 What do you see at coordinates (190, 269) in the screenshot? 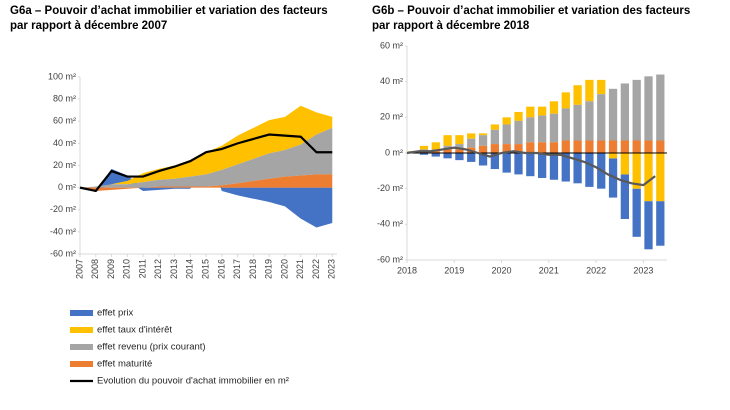
I see `x-tick-label: 2014` at bounding box center [190, 269].